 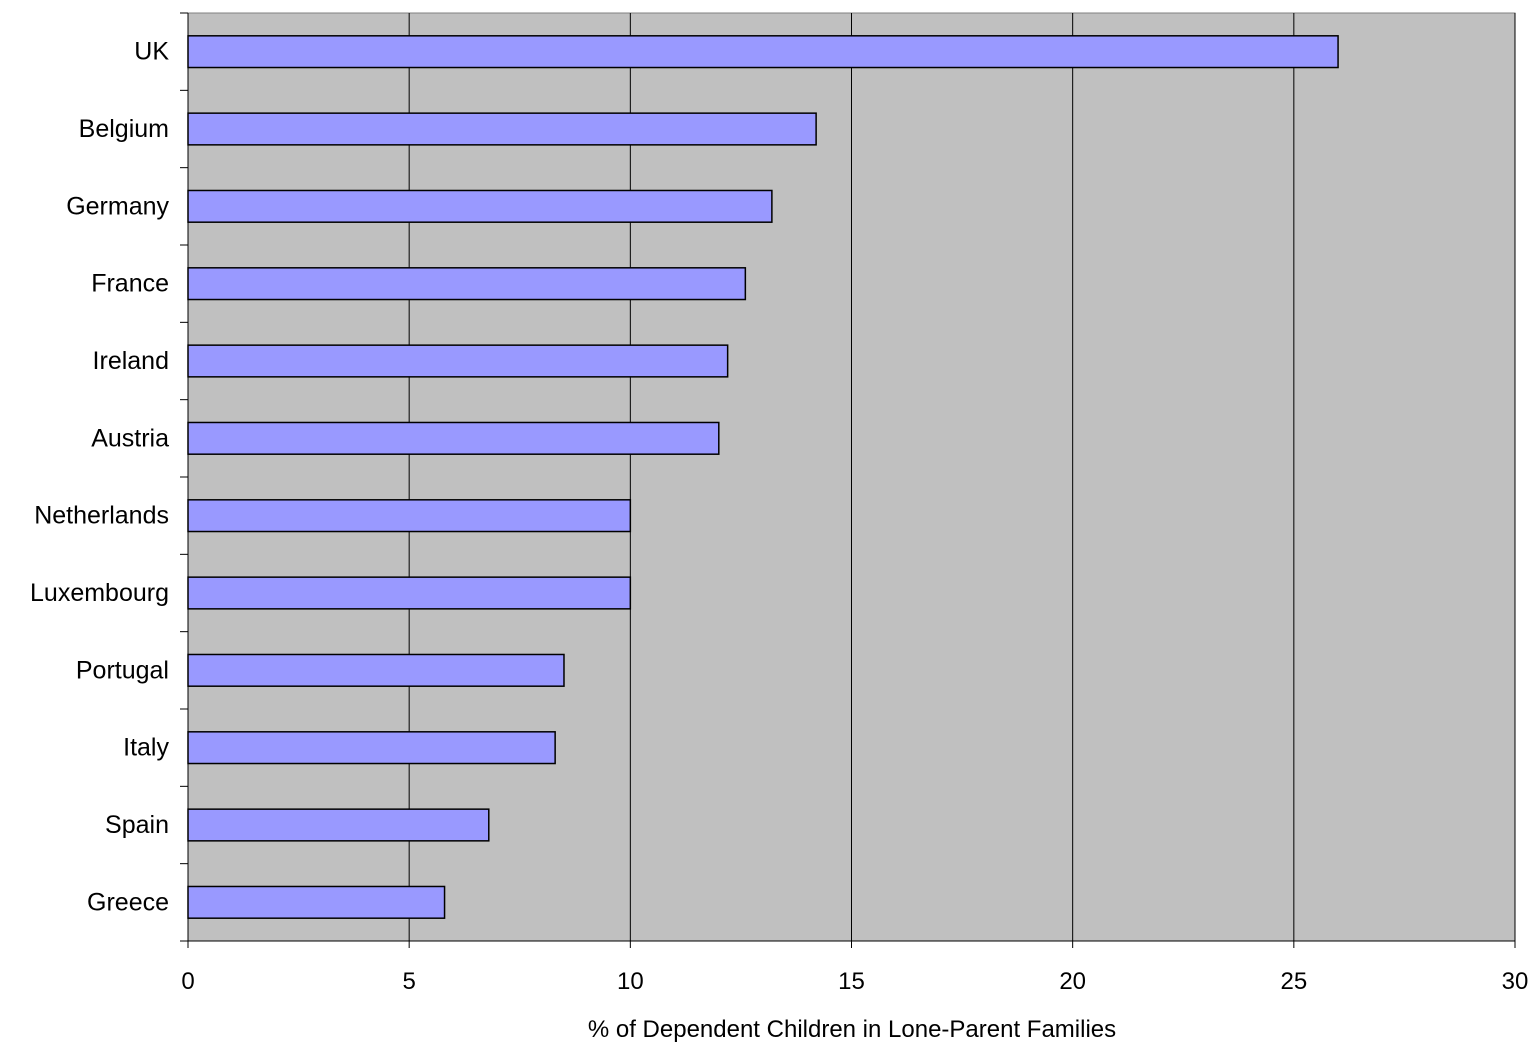 What do you see at coordinates (101, 516) in the screenshot?
I see `category-label: Netherlands` at bounding box center [101, 516].